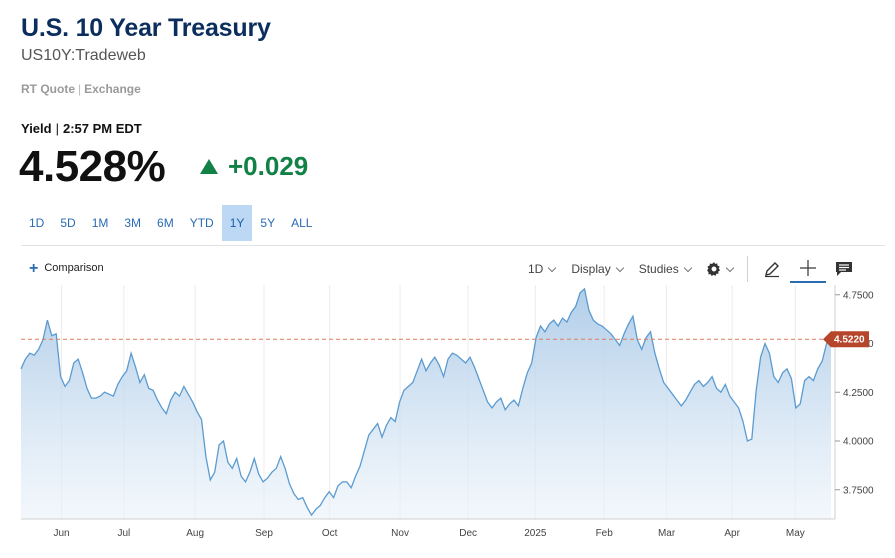  I want to click on comment-button, so click(844, 269).